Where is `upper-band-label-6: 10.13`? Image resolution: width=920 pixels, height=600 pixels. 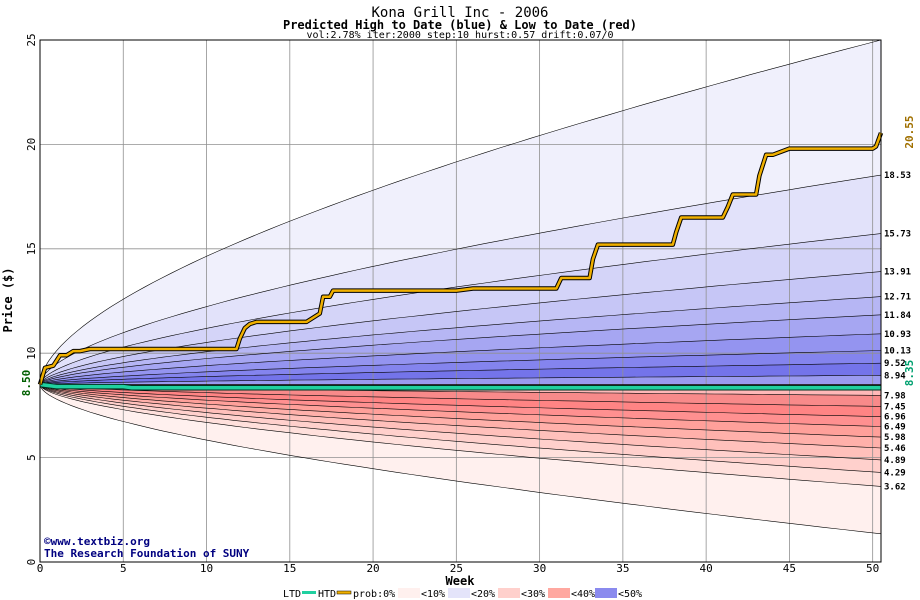
upper-band-label-6: 10.13 is located at coordinates (897, 351).